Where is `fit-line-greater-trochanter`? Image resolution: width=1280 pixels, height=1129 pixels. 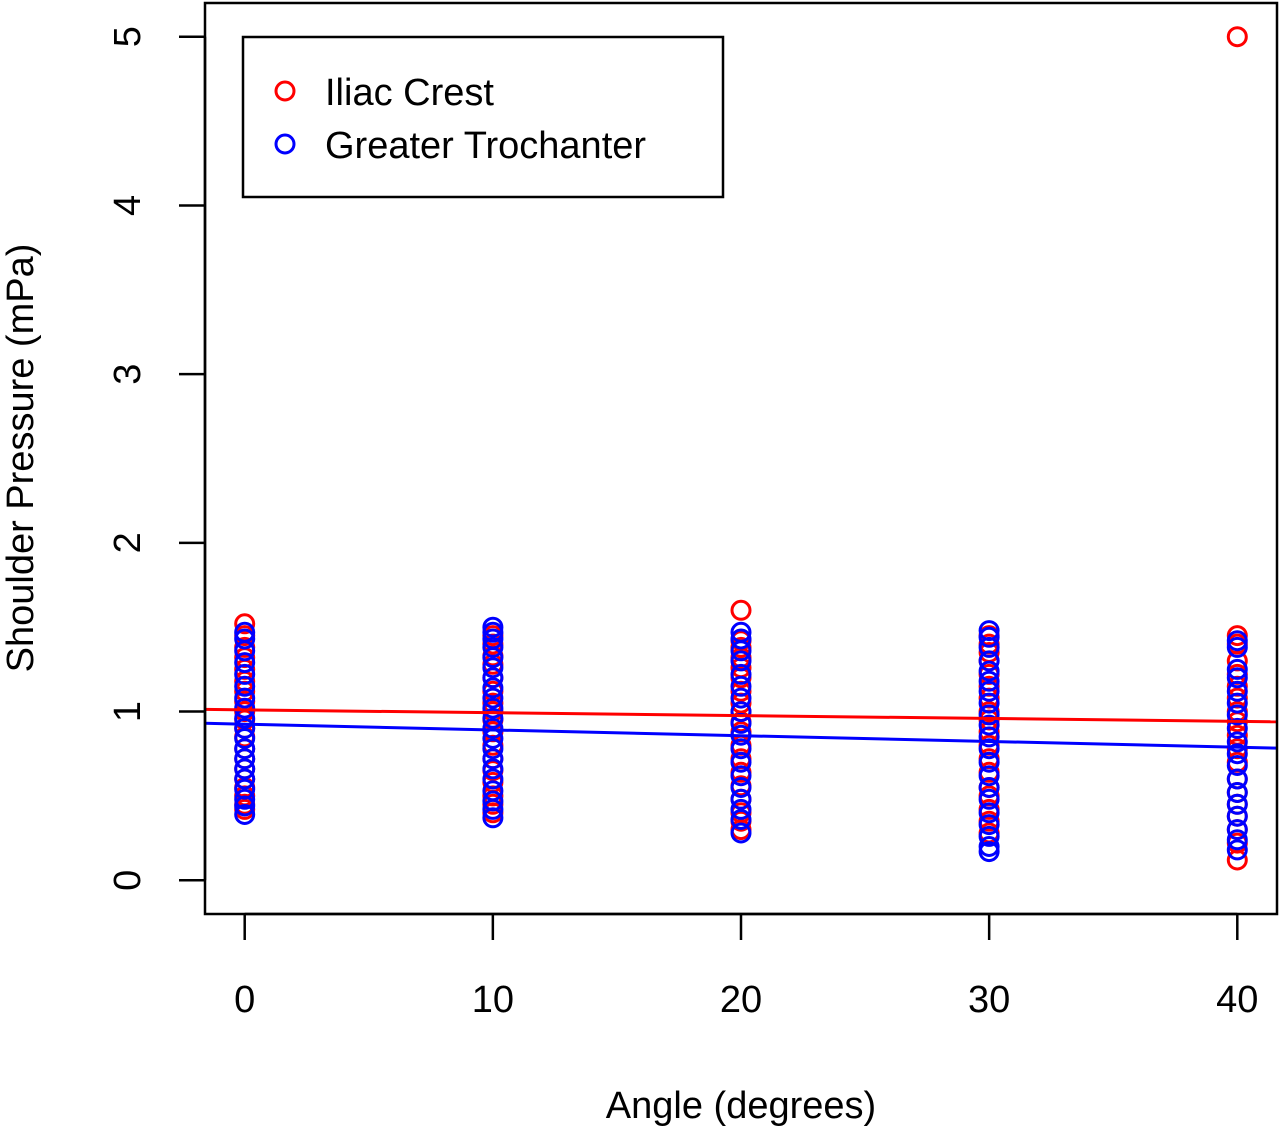
fit-line-greater-trochanter is located at coordinates (741, 735).